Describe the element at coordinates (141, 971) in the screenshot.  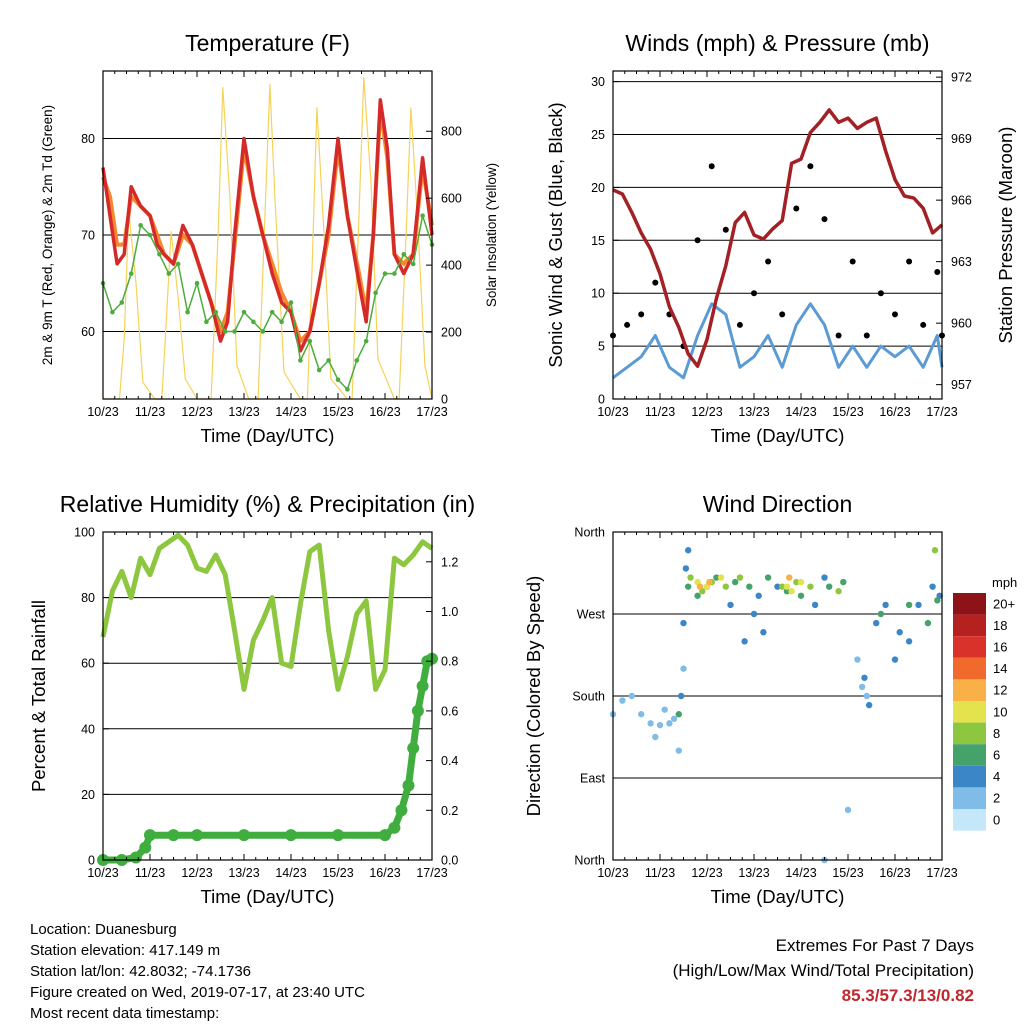
I see `latlon-text: Station lat/lon: 42.8032; -74.1736` at that location.